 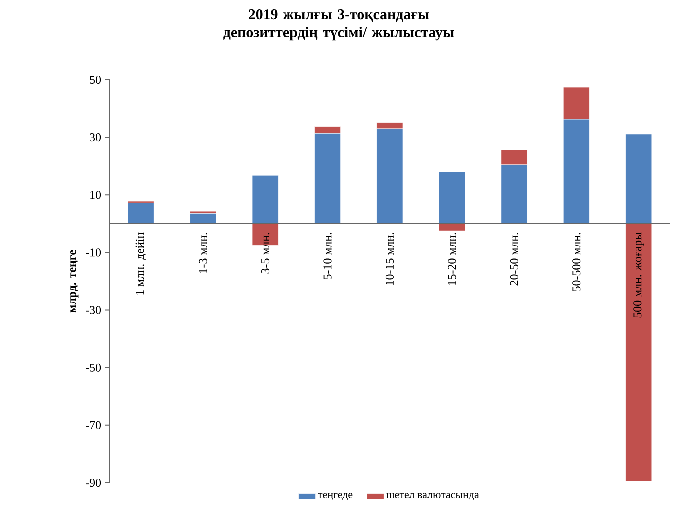 I want to click on x-tick-label: 5-10 млн., so click(x=328, y=256).